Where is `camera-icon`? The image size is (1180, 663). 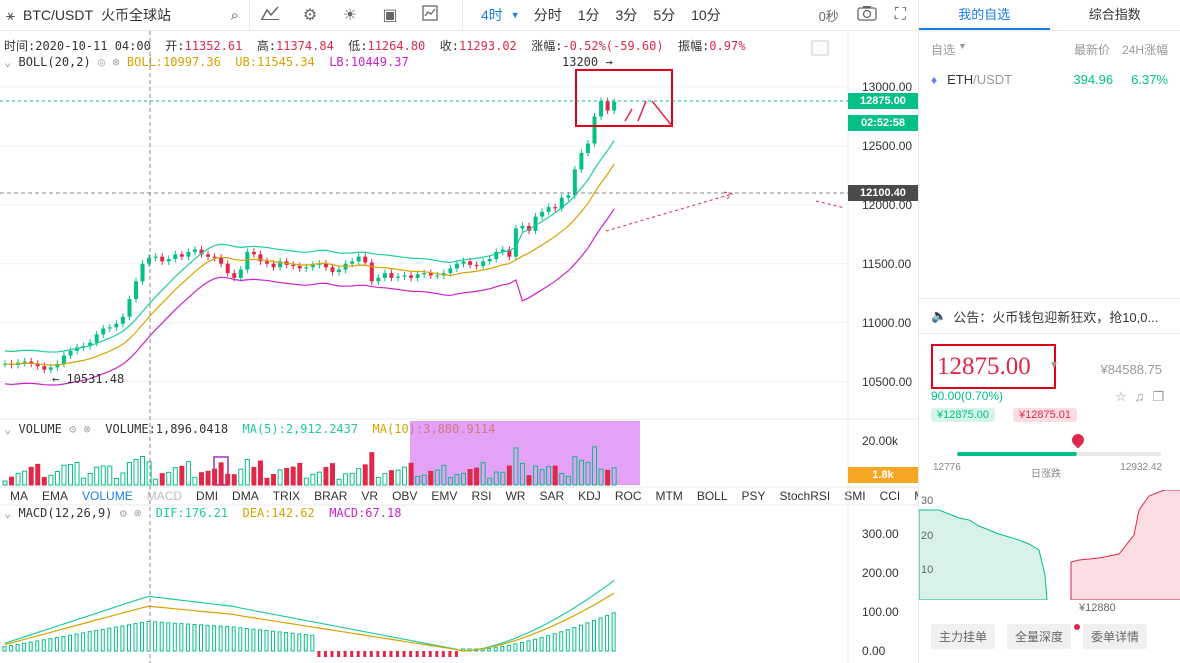 camera-icon is located at coordinates (867, 15).